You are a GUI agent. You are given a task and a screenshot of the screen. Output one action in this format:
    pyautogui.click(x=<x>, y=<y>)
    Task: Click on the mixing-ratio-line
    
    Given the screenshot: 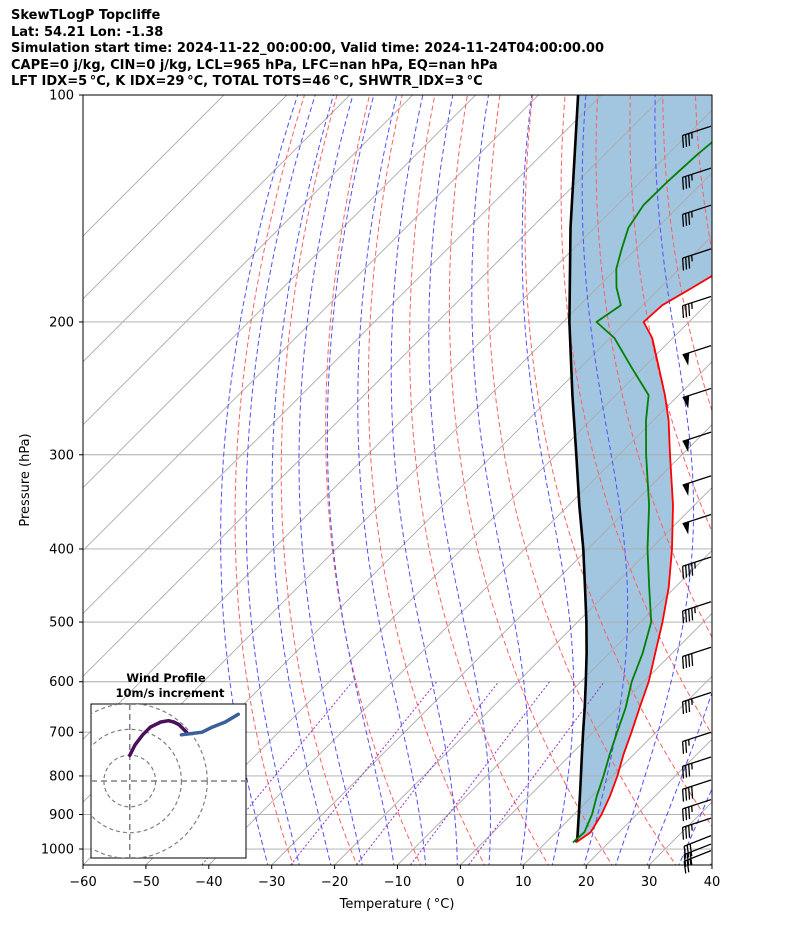 What is the action you would take?
    pyautogui.click(x=427, y=773)
    